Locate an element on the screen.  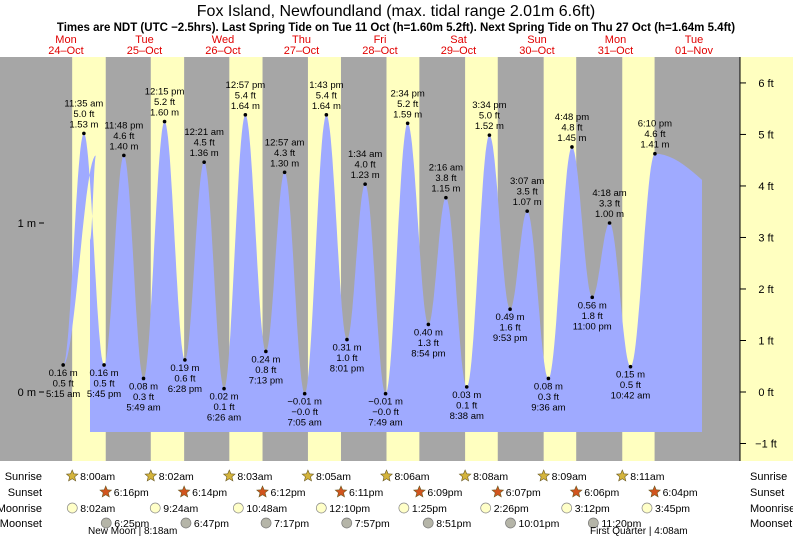
tide-label: 1.52 m is located at coordinates (489, 126).